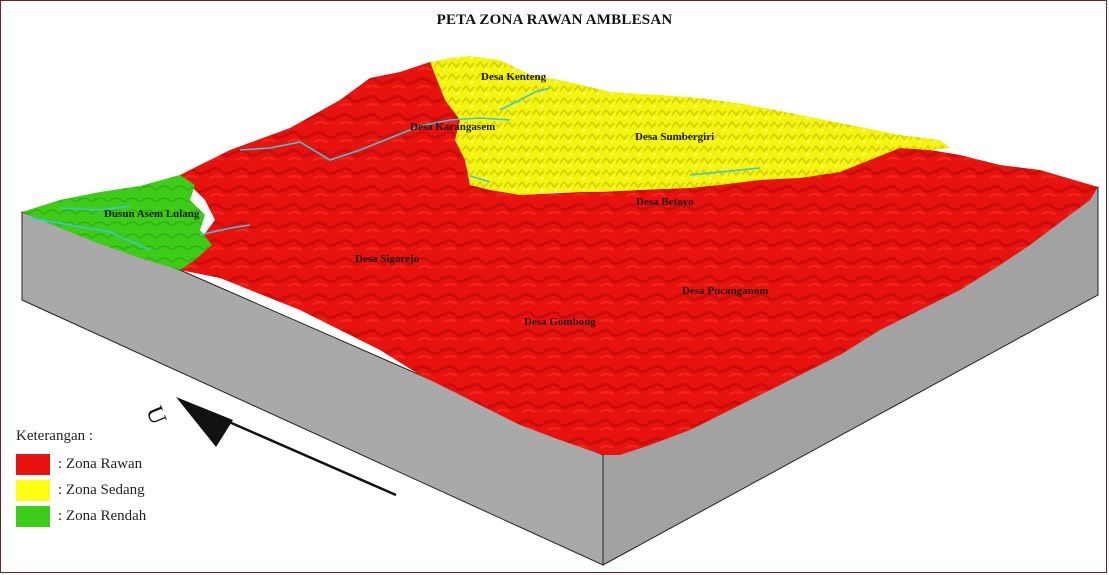  I want to click on legend-heading: Keterangan :, so click(55, 436).